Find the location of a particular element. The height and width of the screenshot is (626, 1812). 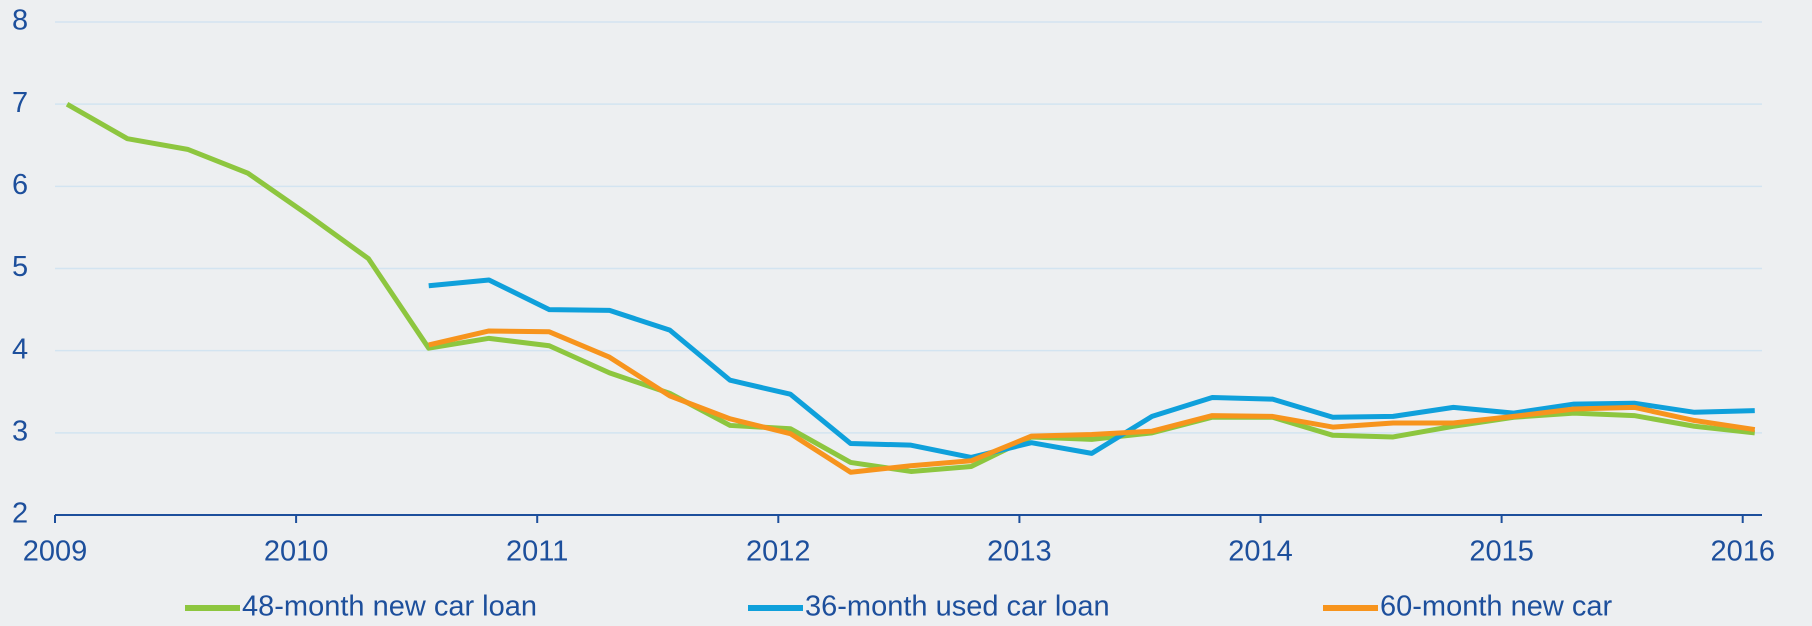

x-tick-label: 2014 is located at coordinates (1260, 552).